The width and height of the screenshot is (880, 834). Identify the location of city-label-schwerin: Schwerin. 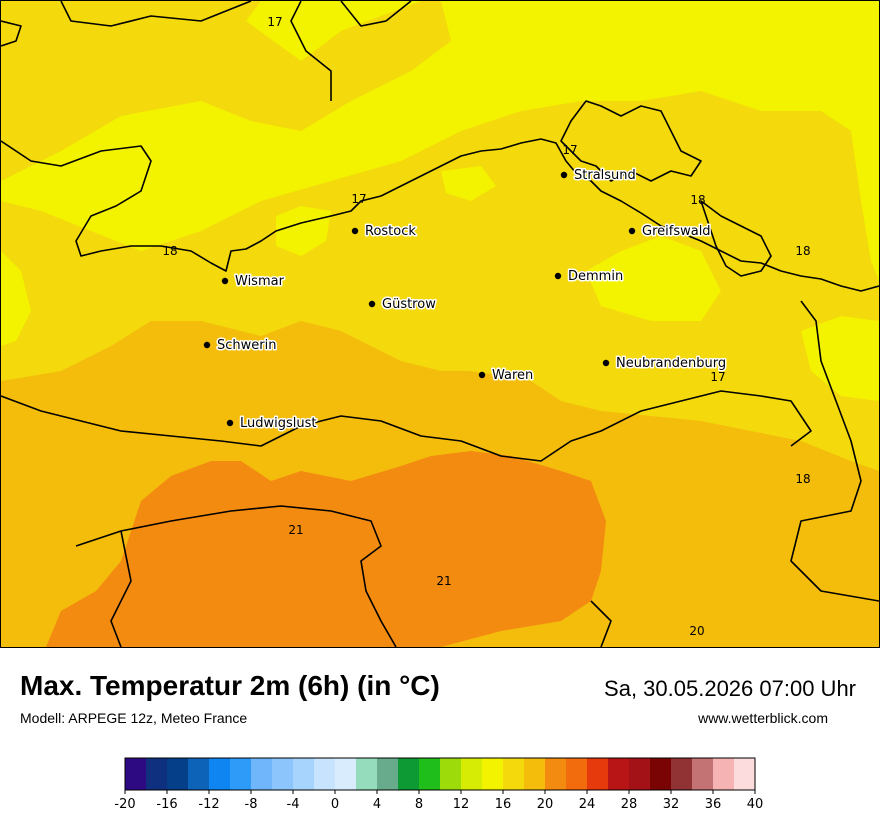
(246, 345).